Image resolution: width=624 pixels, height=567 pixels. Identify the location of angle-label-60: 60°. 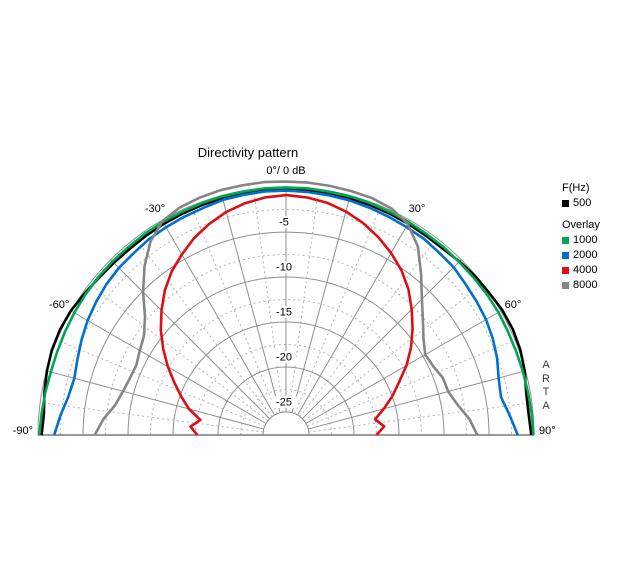
(513, 305).